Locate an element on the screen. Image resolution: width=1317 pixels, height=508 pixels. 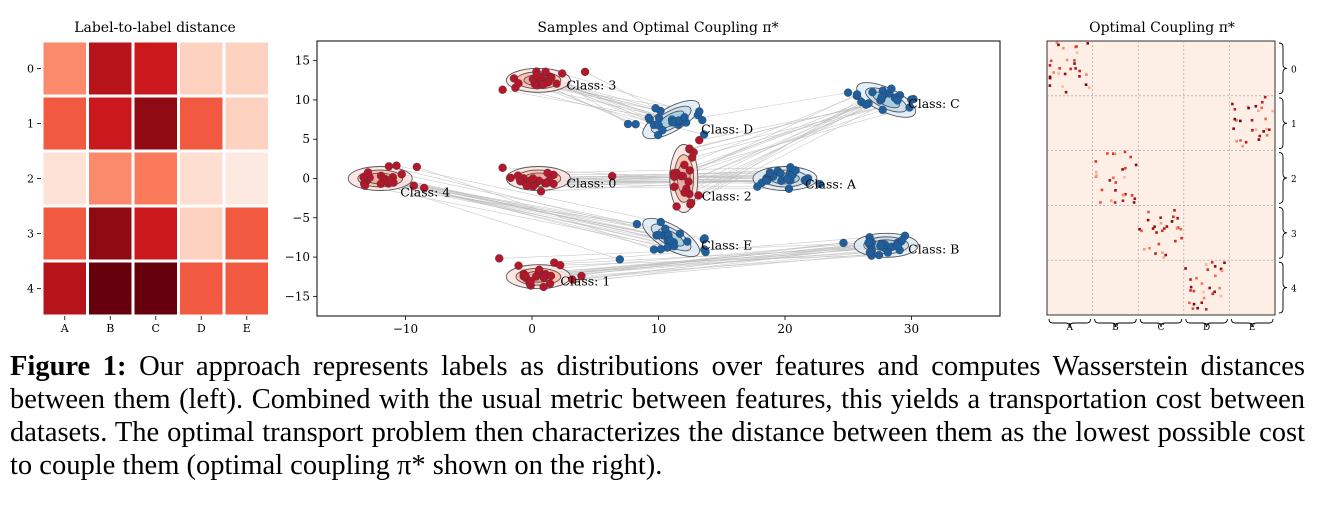
x-tick-label: 0 is located at coordinates (532, 329).